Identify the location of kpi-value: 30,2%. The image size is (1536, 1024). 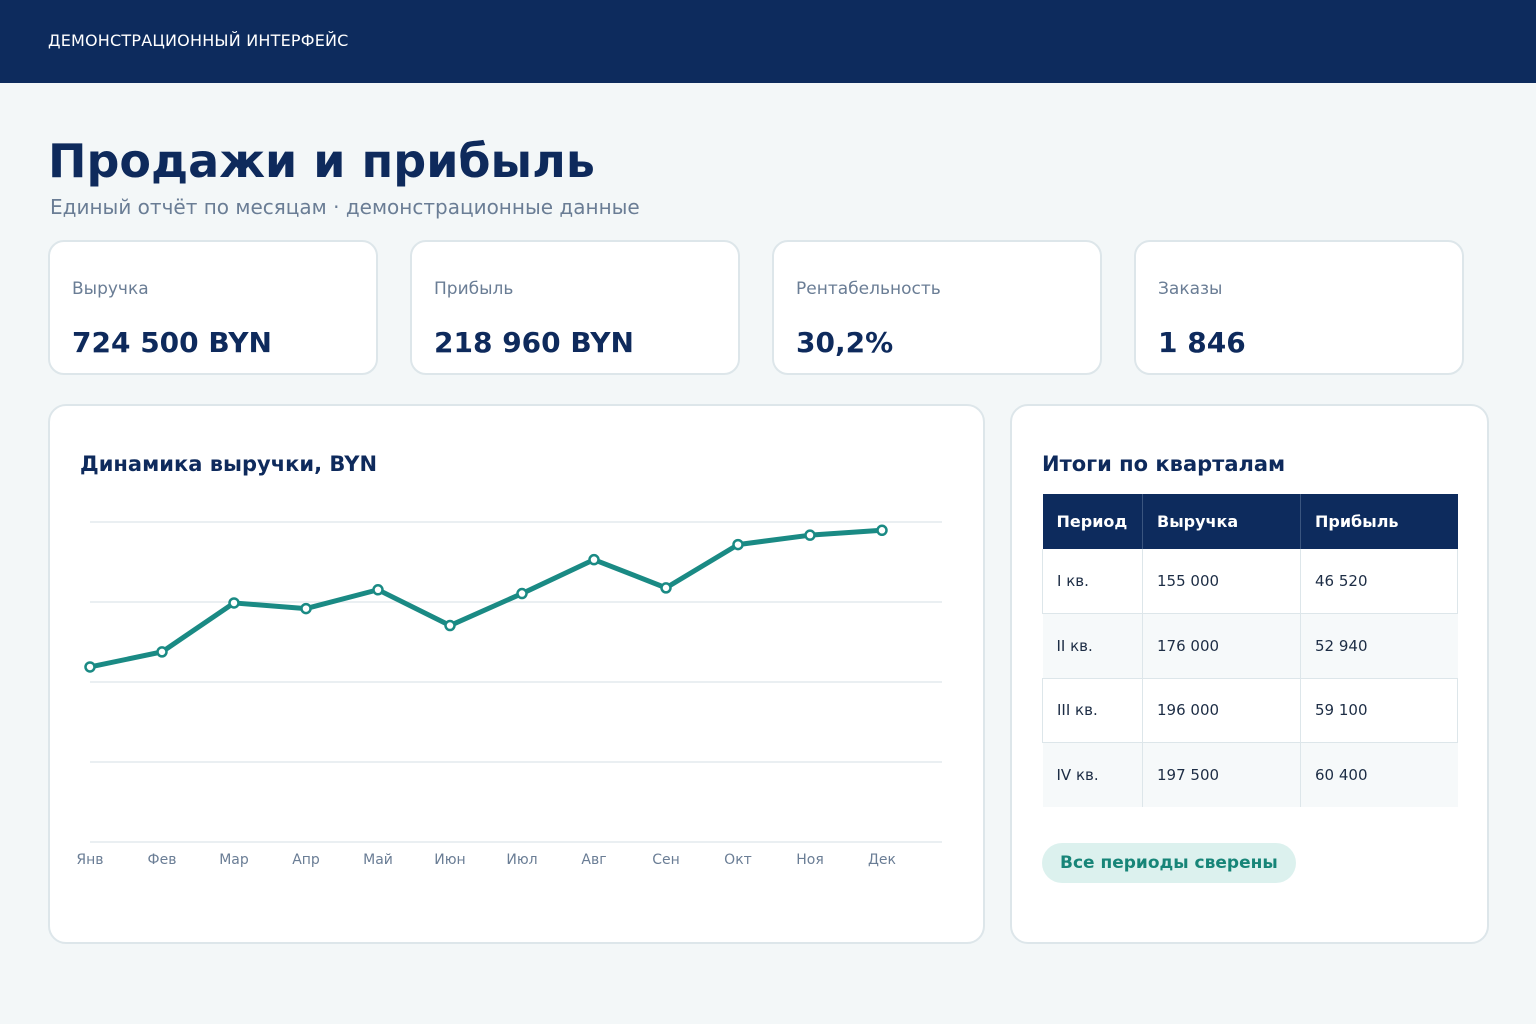
(845, 342).